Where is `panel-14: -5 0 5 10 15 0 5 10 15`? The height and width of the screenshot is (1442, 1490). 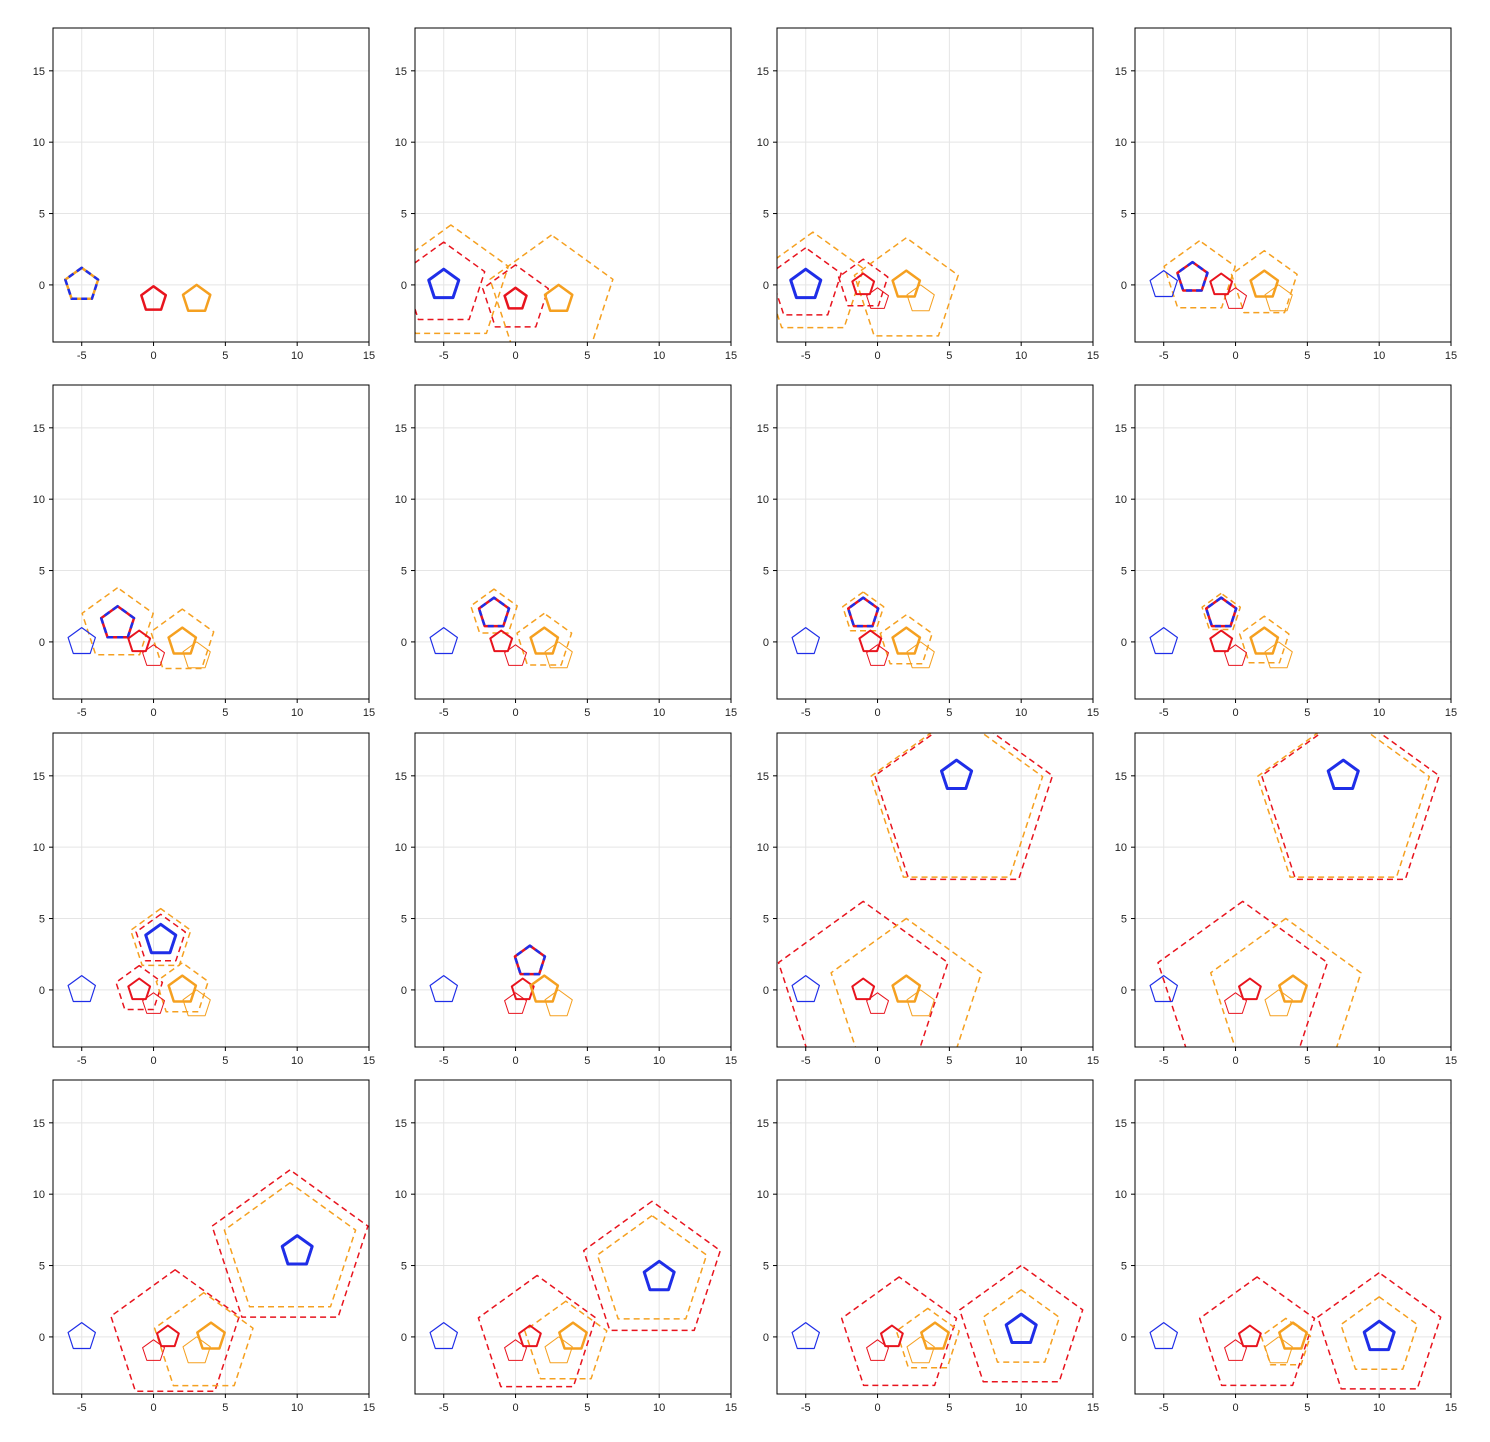 panel-14: -5 0 5 10 15 0 5 10 15 is located at coordinates (566, 1246).